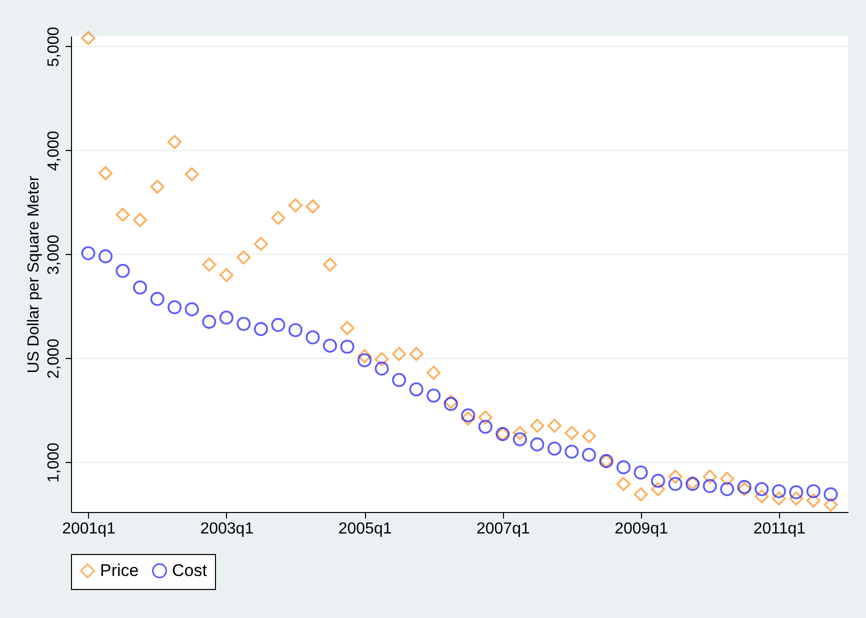 This screenshot has height=618, width=866. What do you see at coordinates (503, 529) in the screenshot?
I see `x-tick-label: 2007q1` at bounding box center [503, 529].